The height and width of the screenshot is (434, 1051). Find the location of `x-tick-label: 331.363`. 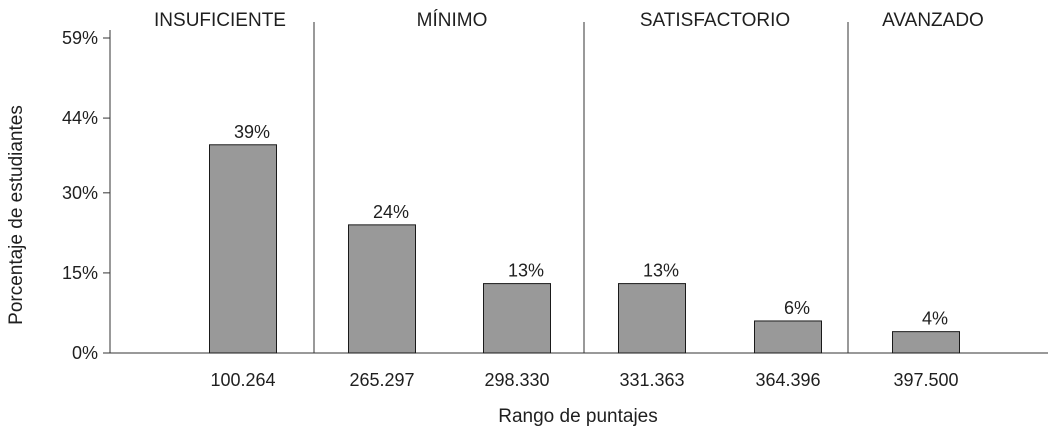

x-tick-label: 331.363 is located at coordinates (651, 380).